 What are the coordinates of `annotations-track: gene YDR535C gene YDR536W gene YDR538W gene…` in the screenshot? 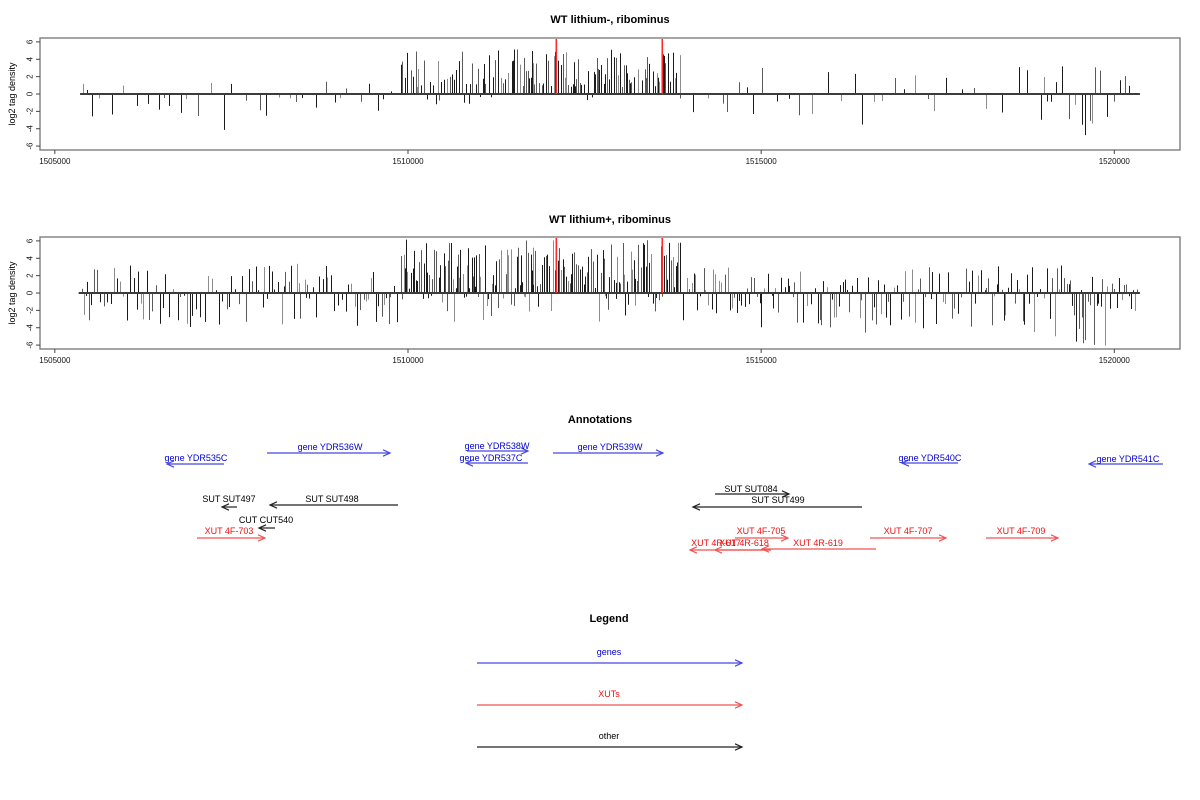 It's located at (664, 497).